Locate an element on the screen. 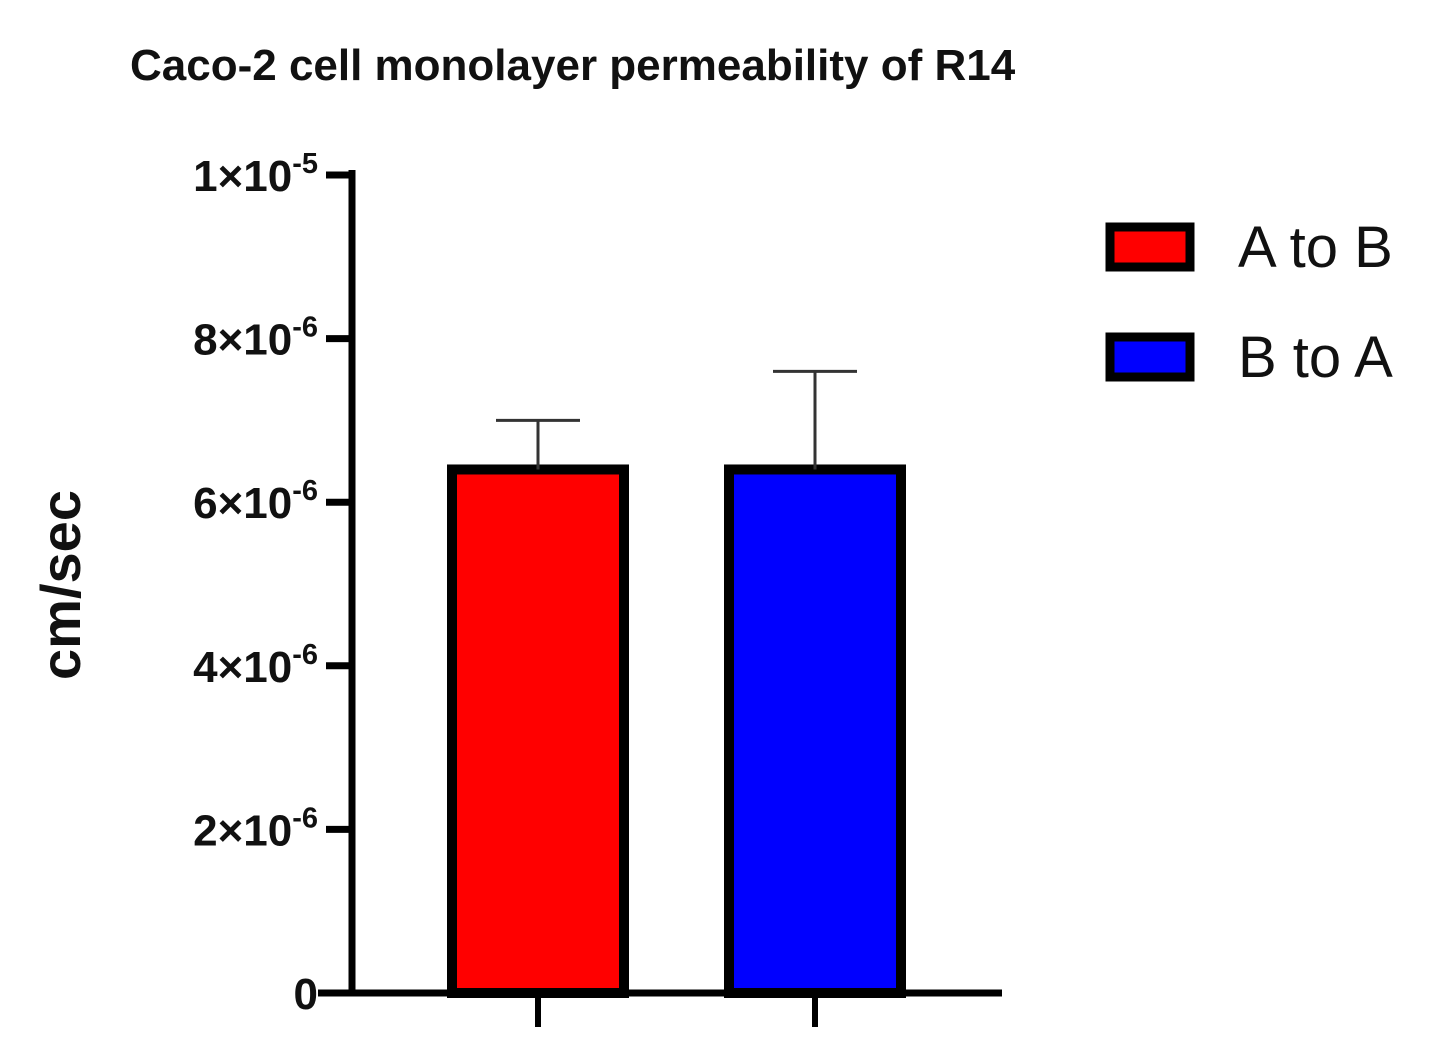 This screenshot has height=1059, width=1448. y-axis-ticks: 0 2×10⁻⁶ 4×10⁻⁶ 6×10⁻⁶ 8×10⁻⁶ 1×10⁻⁵ is located at coordinates (272, 583).